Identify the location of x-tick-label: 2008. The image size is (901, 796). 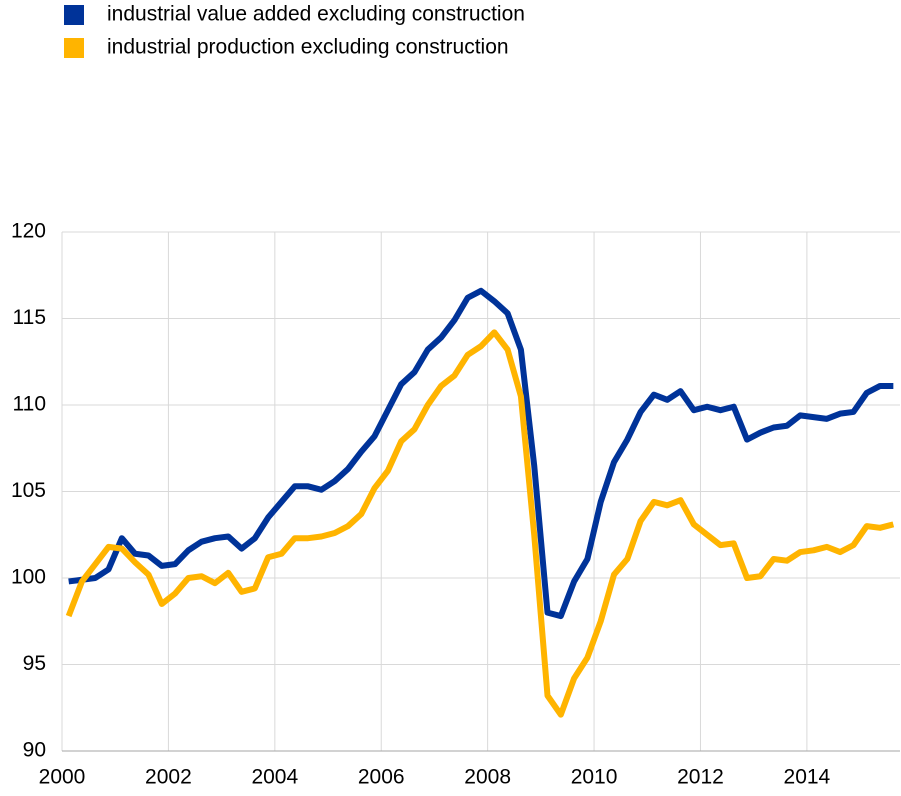
(487, 777).